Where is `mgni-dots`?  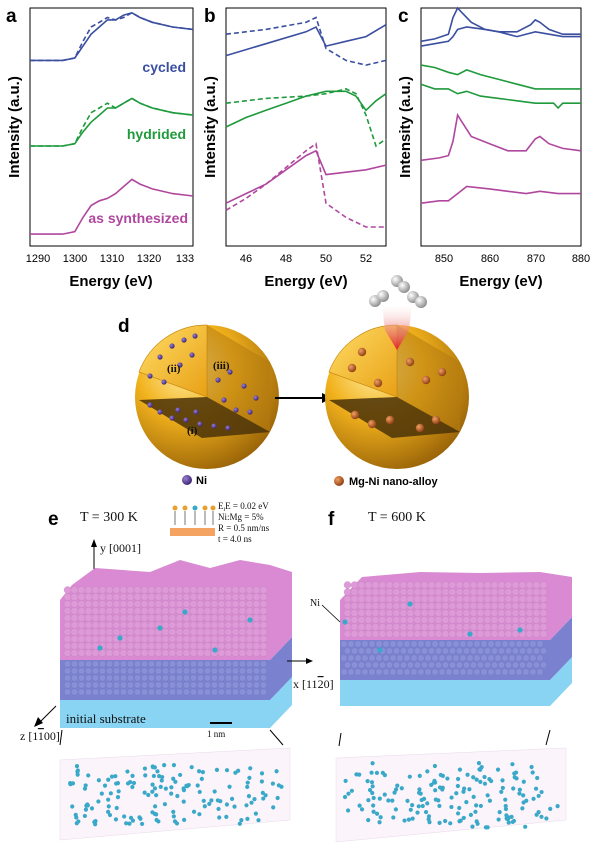 mgni-dots is located at coordinates (397, 390).